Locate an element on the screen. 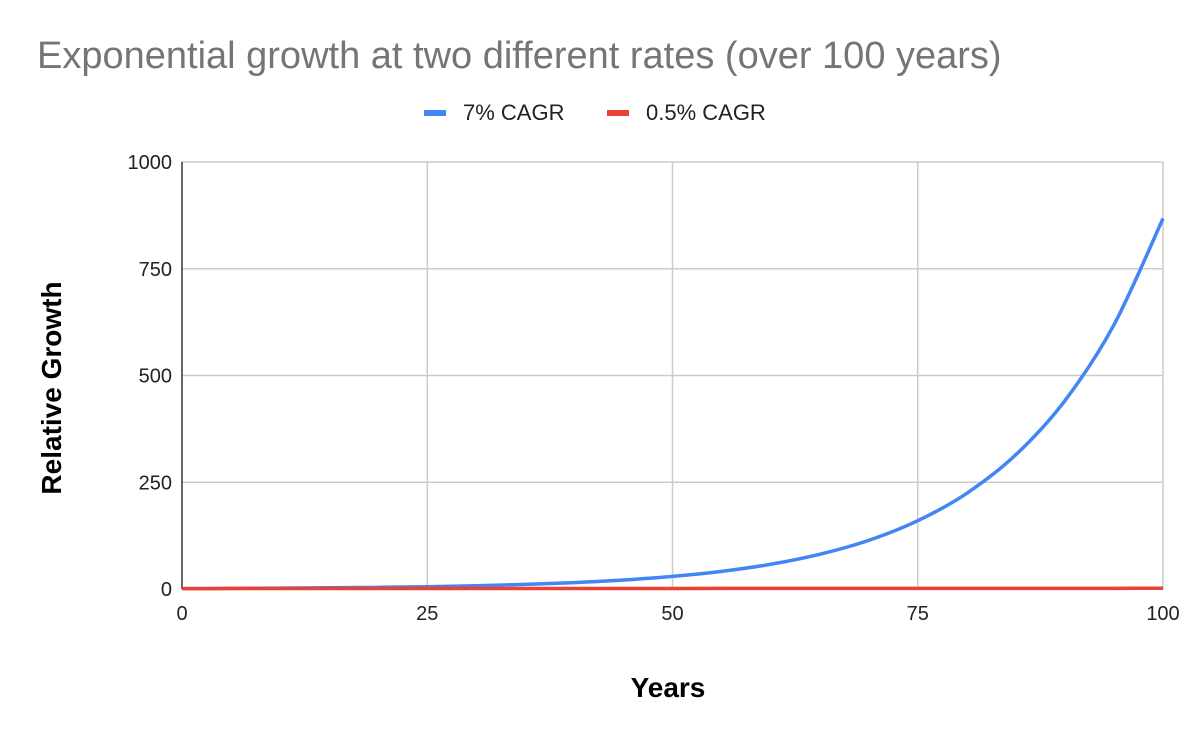 Image resolution: width=1200 pixels, height=742 pixels. legend: 7% CAGR 0.5% CAGR is located at coordinates (595, 112).